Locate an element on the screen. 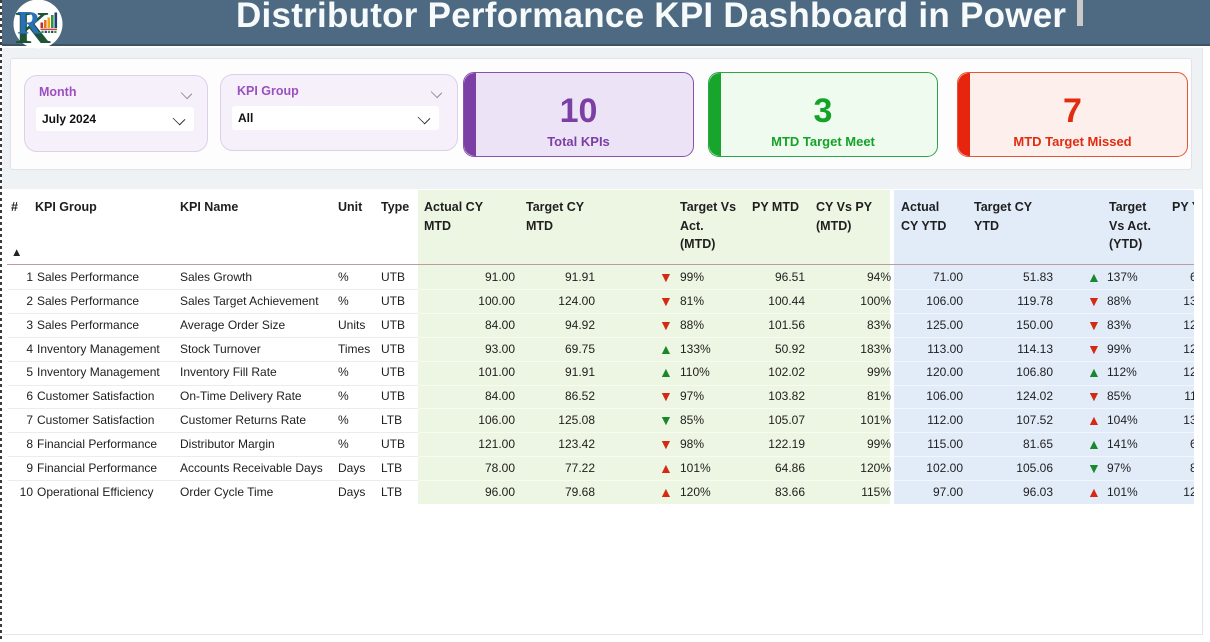  svg-text: R is located at coordinates (29, 24).